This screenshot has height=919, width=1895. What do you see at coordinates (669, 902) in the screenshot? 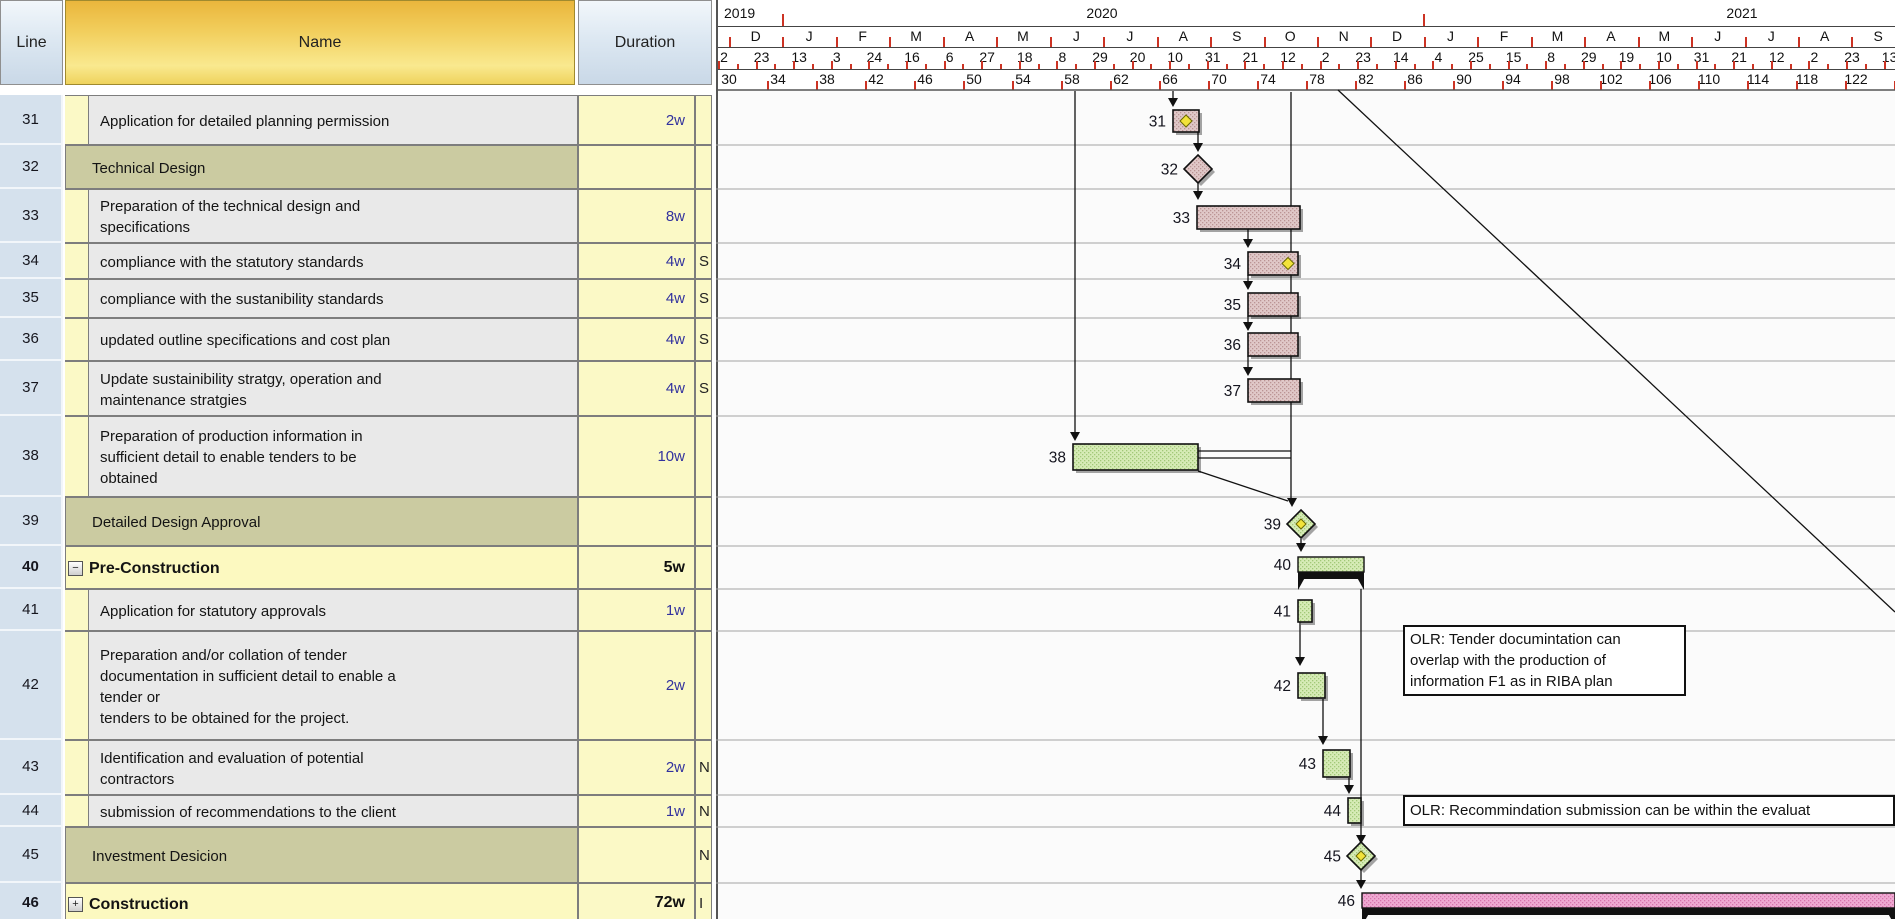
I see `duration-value: 72w` at bounding box center [669, 902].